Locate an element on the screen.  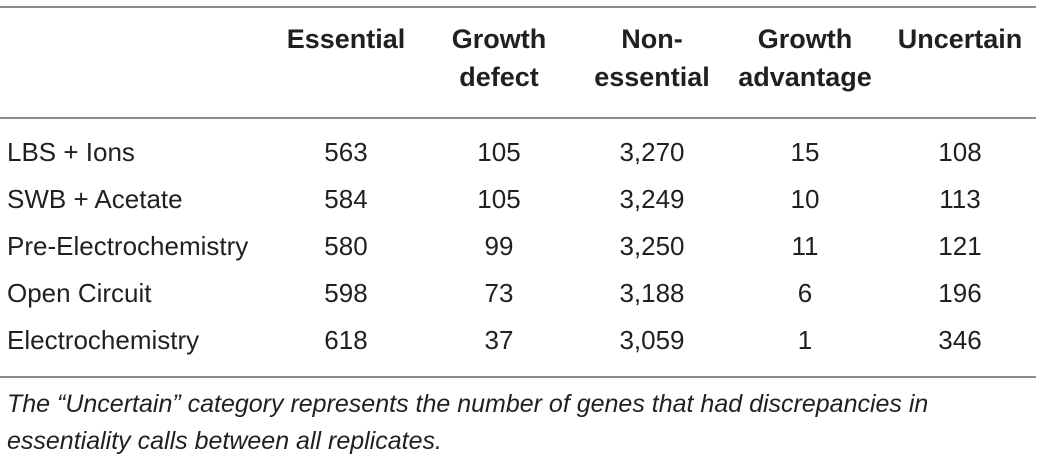
cell-essential: 563 is located at coordinates (346, 152).